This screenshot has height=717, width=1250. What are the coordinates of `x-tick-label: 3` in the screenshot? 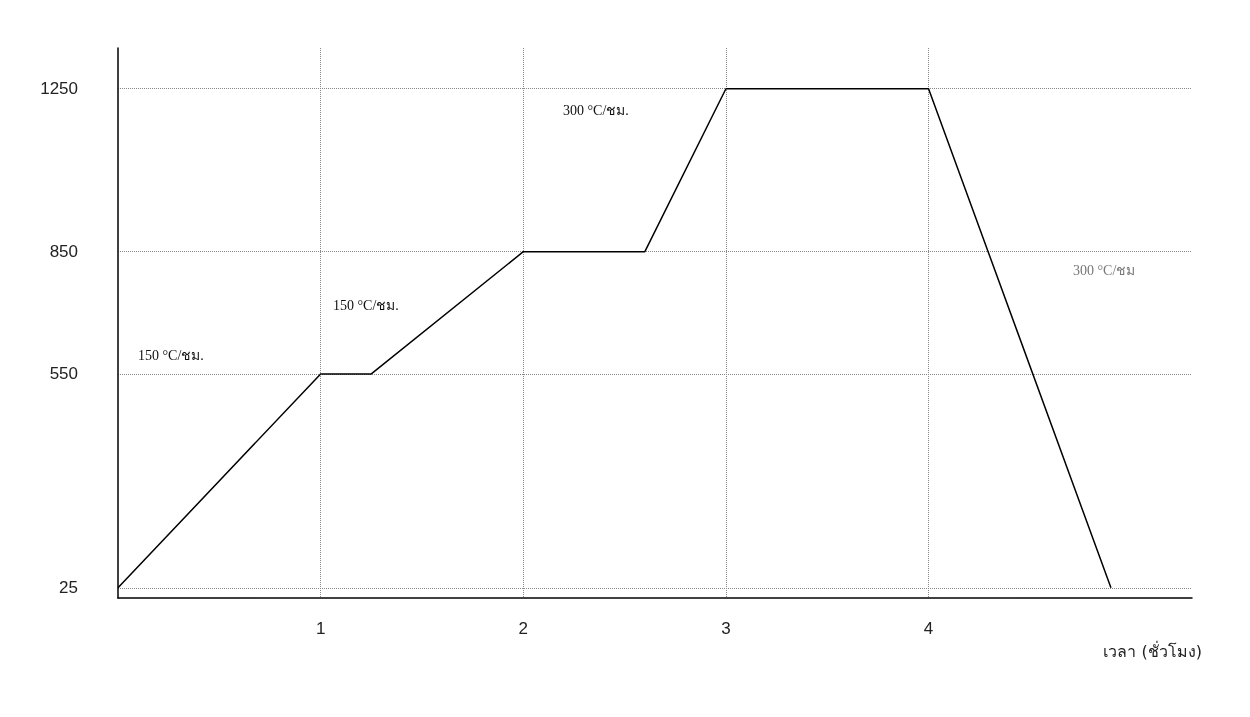 It's located at (726, 628).